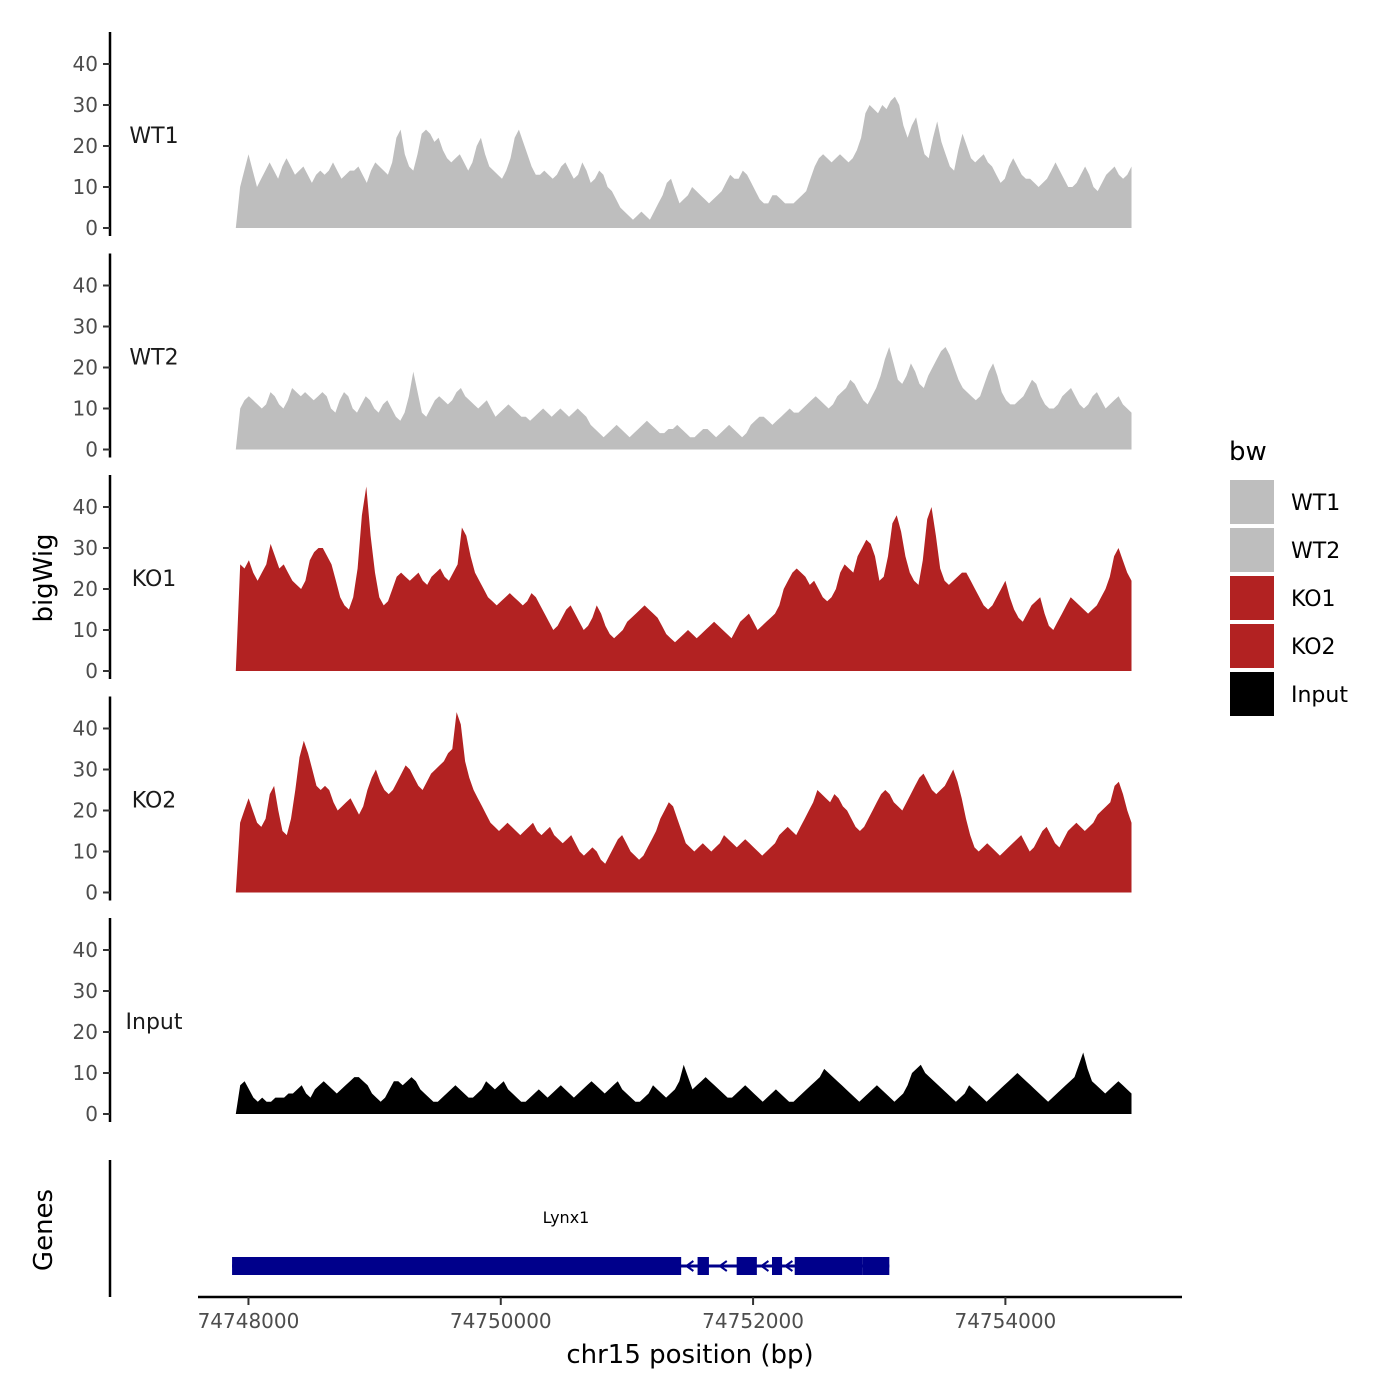  What do you see at coordinates (501, 1321) in the screenshot?
I see `x-tick-label: 74750000` at bounding box center [501, 1321].